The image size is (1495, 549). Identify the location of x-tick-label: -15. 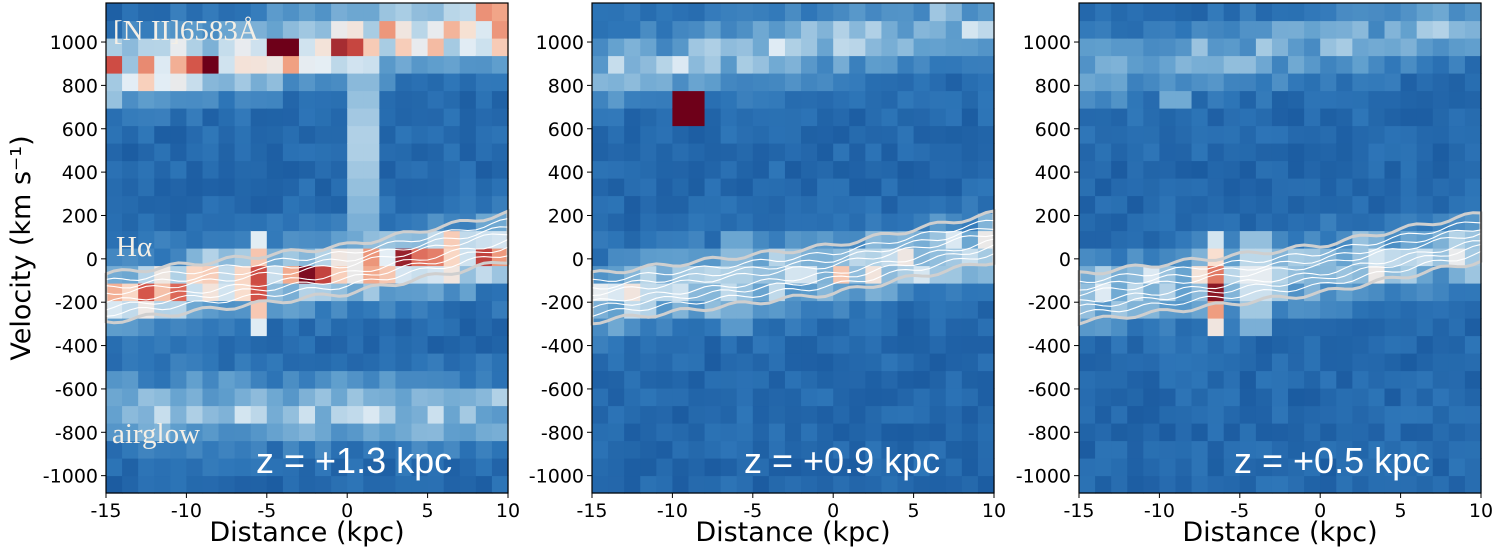
(591, 511).